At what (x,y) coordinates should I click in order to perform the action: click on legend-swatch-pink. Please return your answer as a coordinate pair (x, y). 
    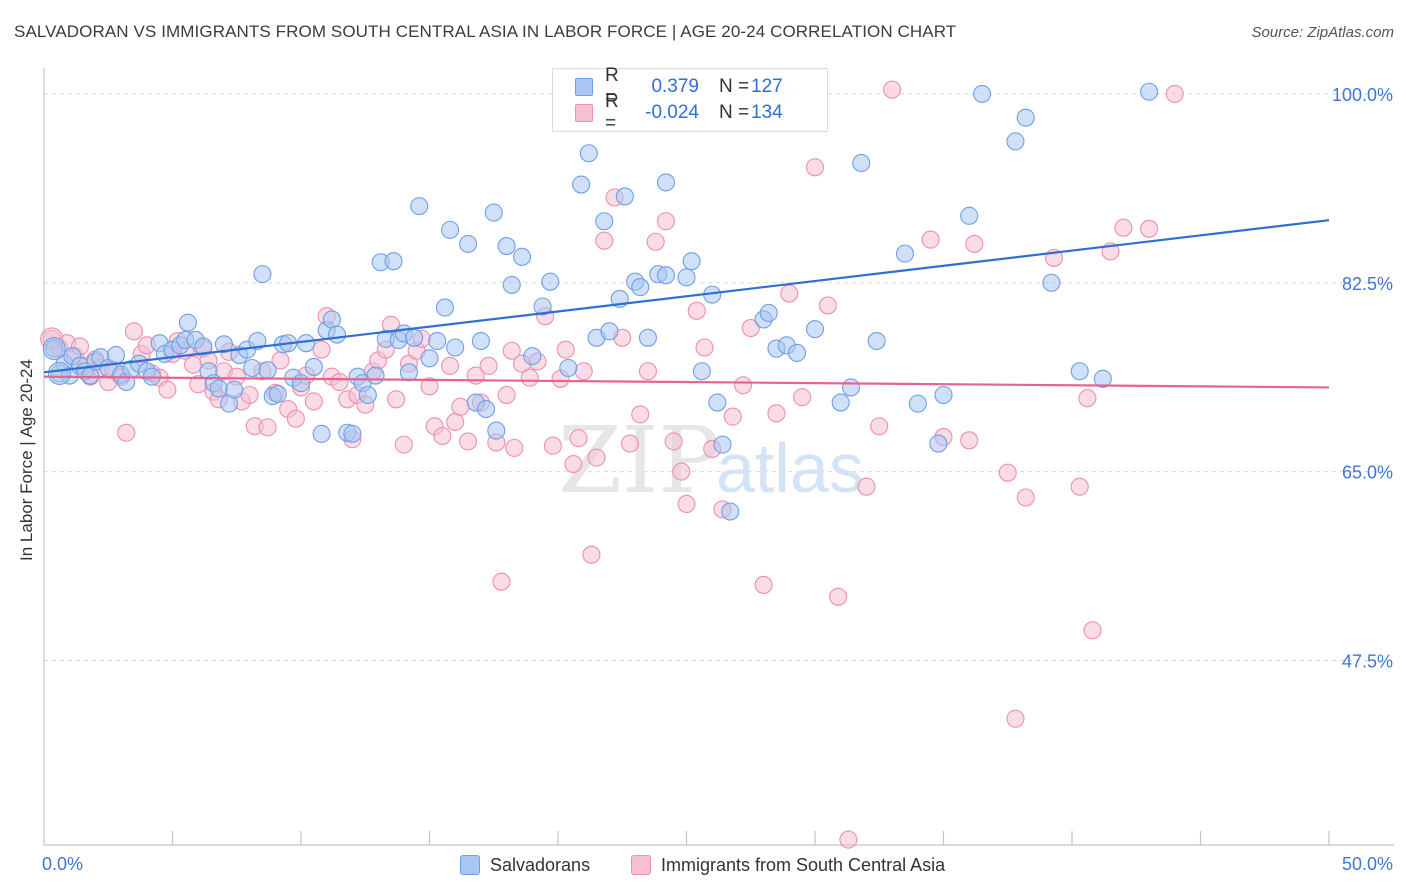
    Looking at the image, I should click on (584, 113).